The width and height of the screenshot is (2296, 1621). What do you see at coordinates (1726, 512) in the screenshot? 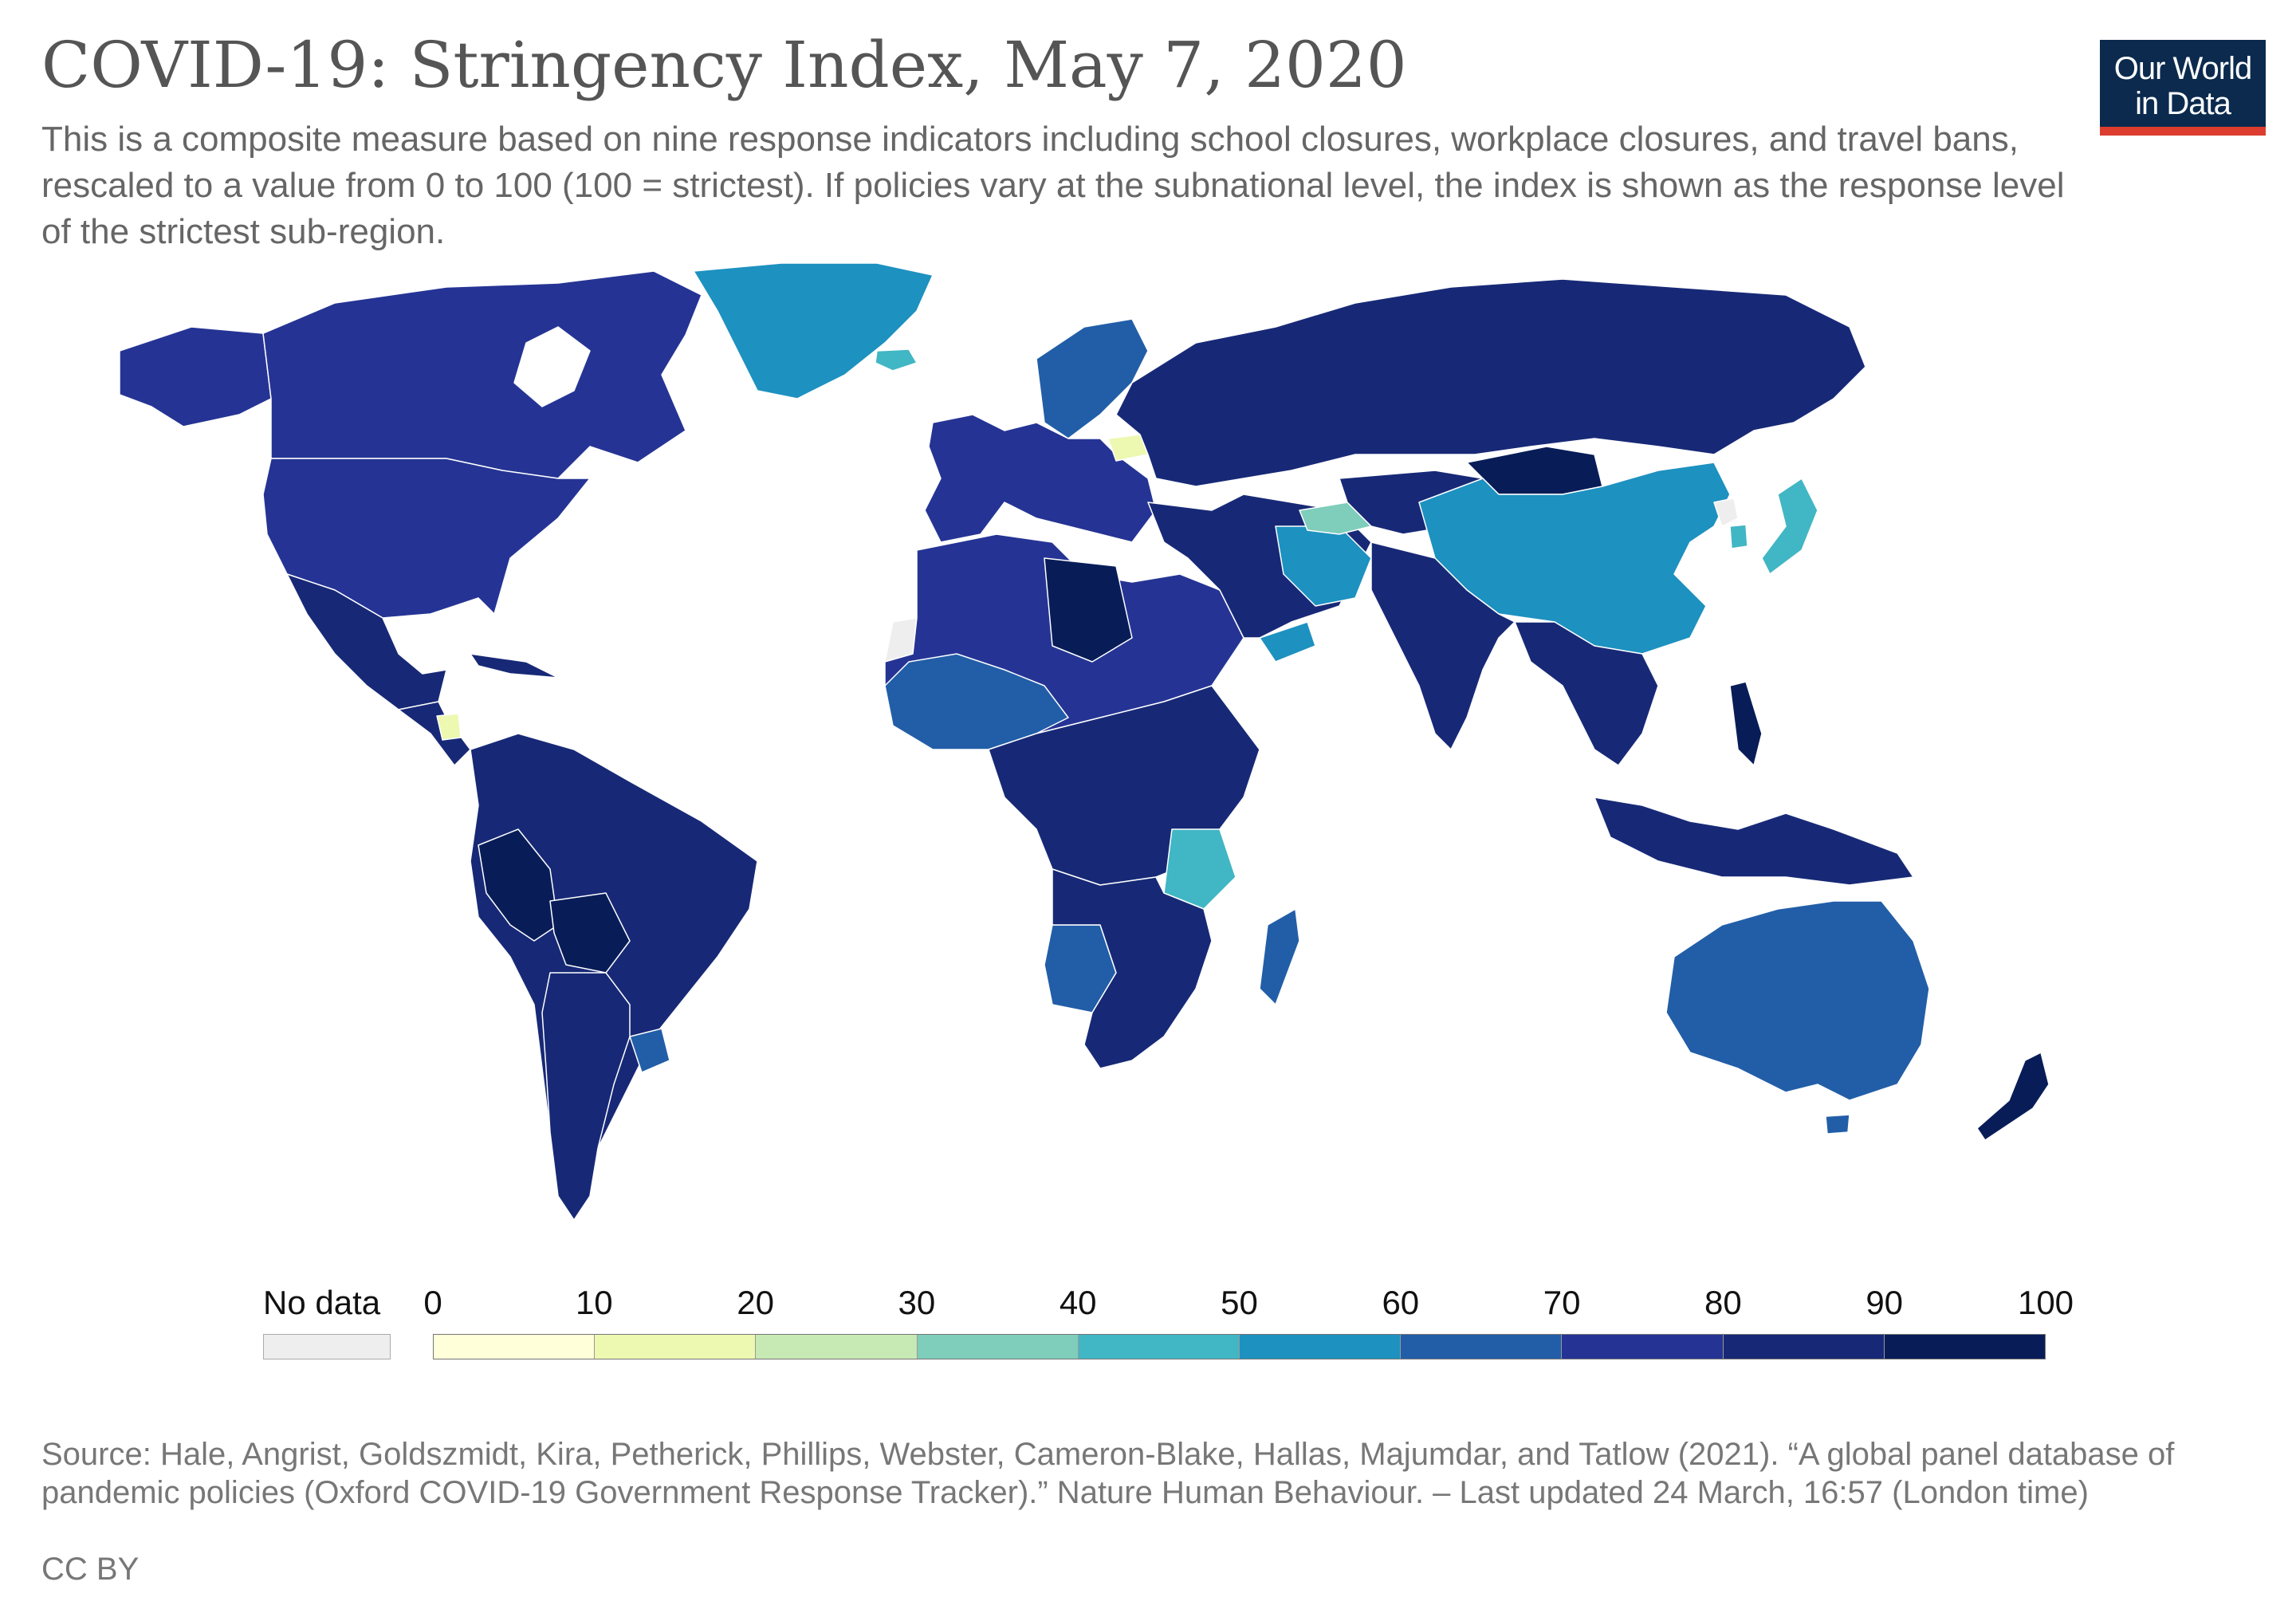
I see `north-korea` at bounding box center [1726, 512].